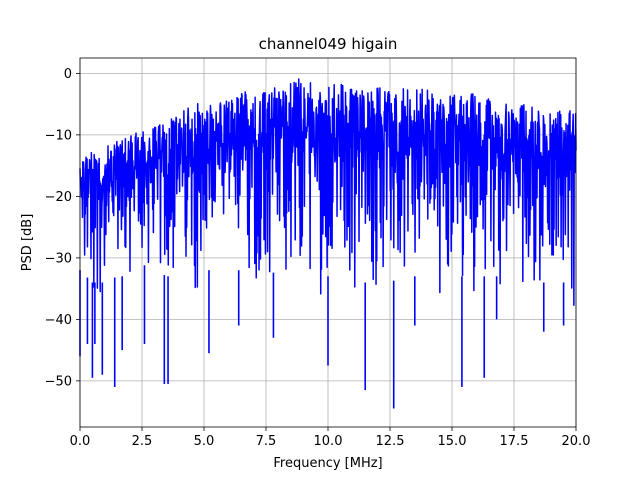 The width and height of the screenshot is (640, 480). Describe the element at coordinates (80, 441) in the screenshot. I see `x-tick-label: 0.0` at that location.